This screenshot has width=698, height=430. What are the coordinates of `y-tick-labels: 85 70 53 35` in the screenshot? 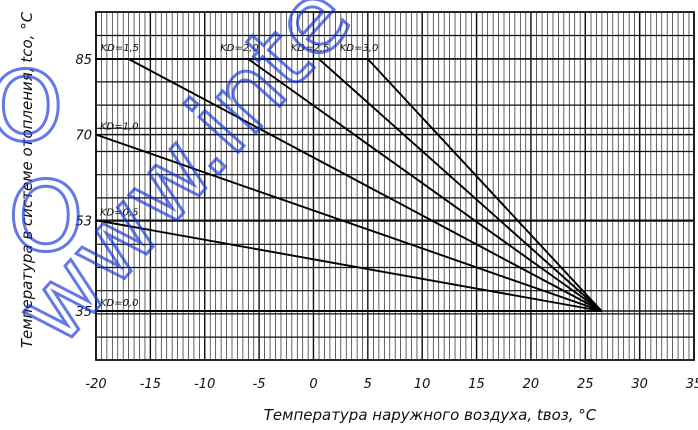 It's located at (83, 186).